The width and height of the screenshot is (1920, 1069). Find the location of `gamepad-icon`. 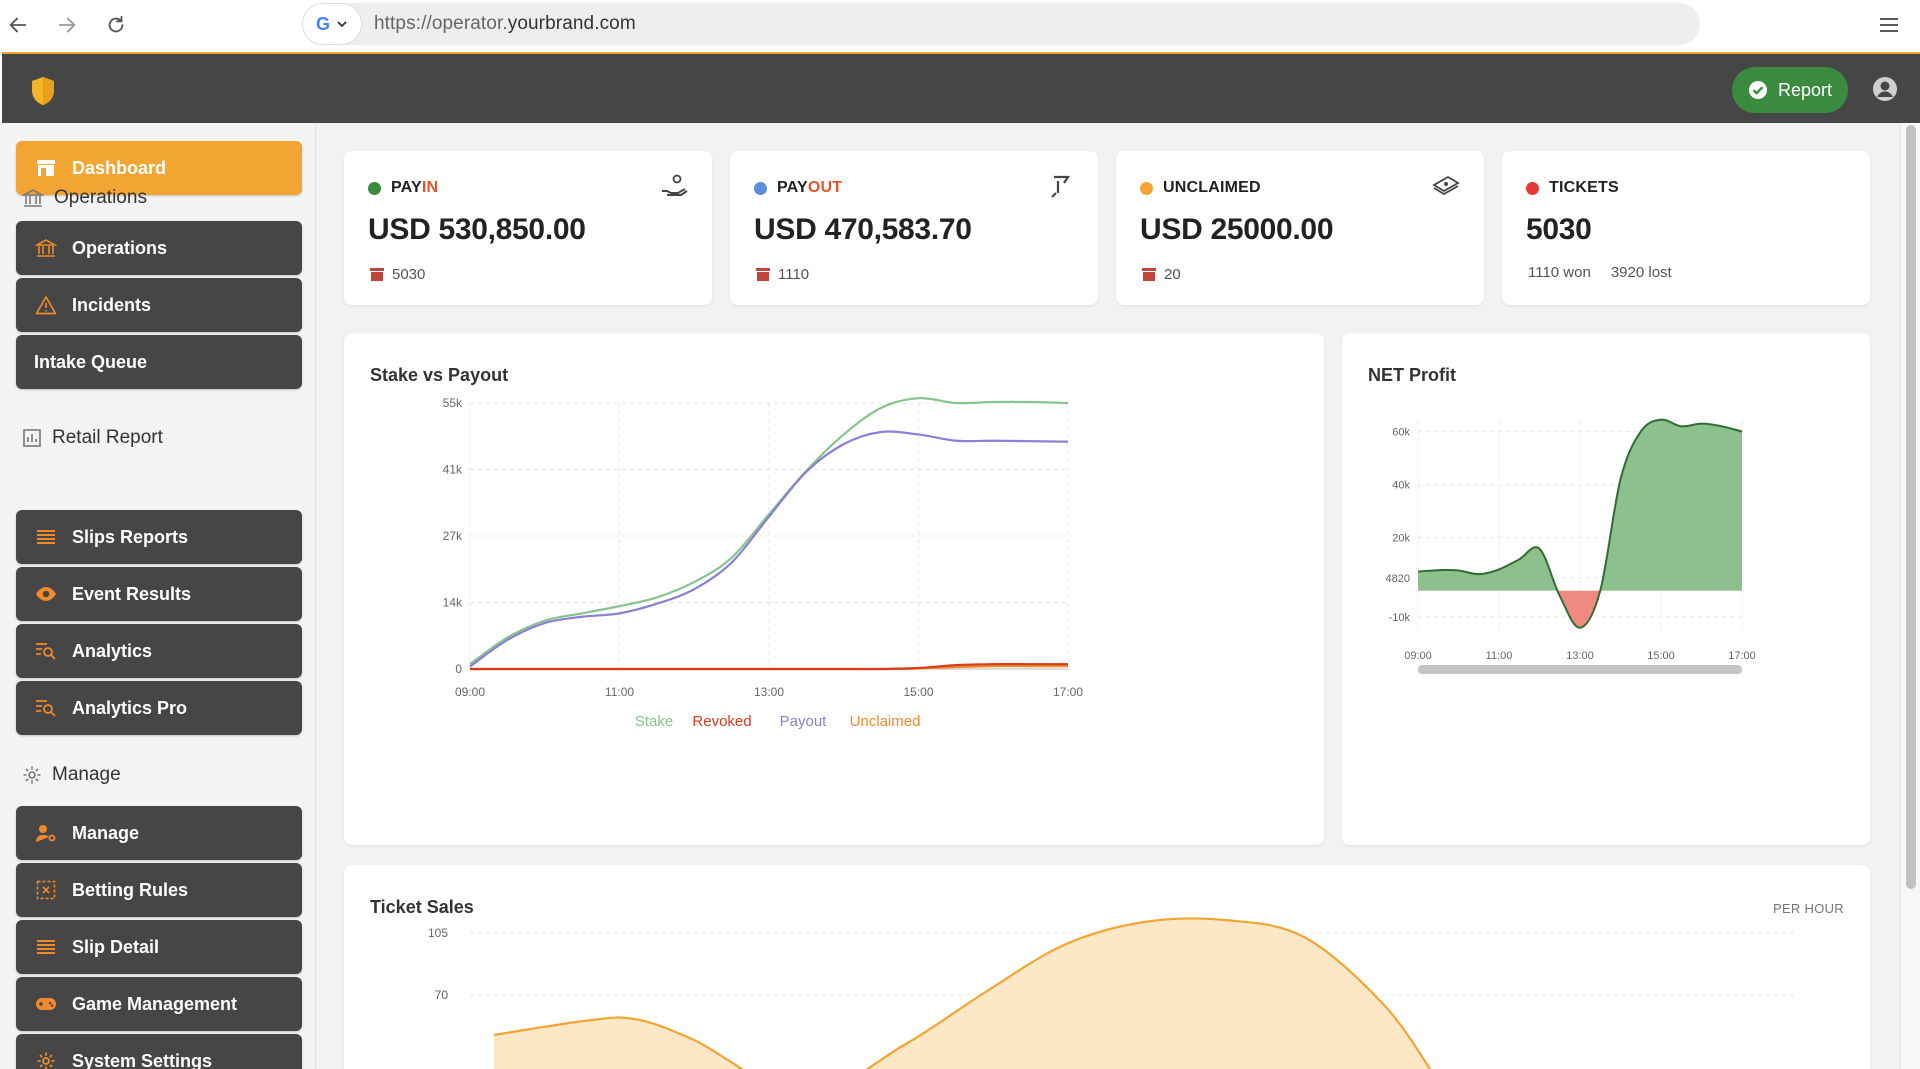

gamepad-icon is located at coordinates (46, 1004).